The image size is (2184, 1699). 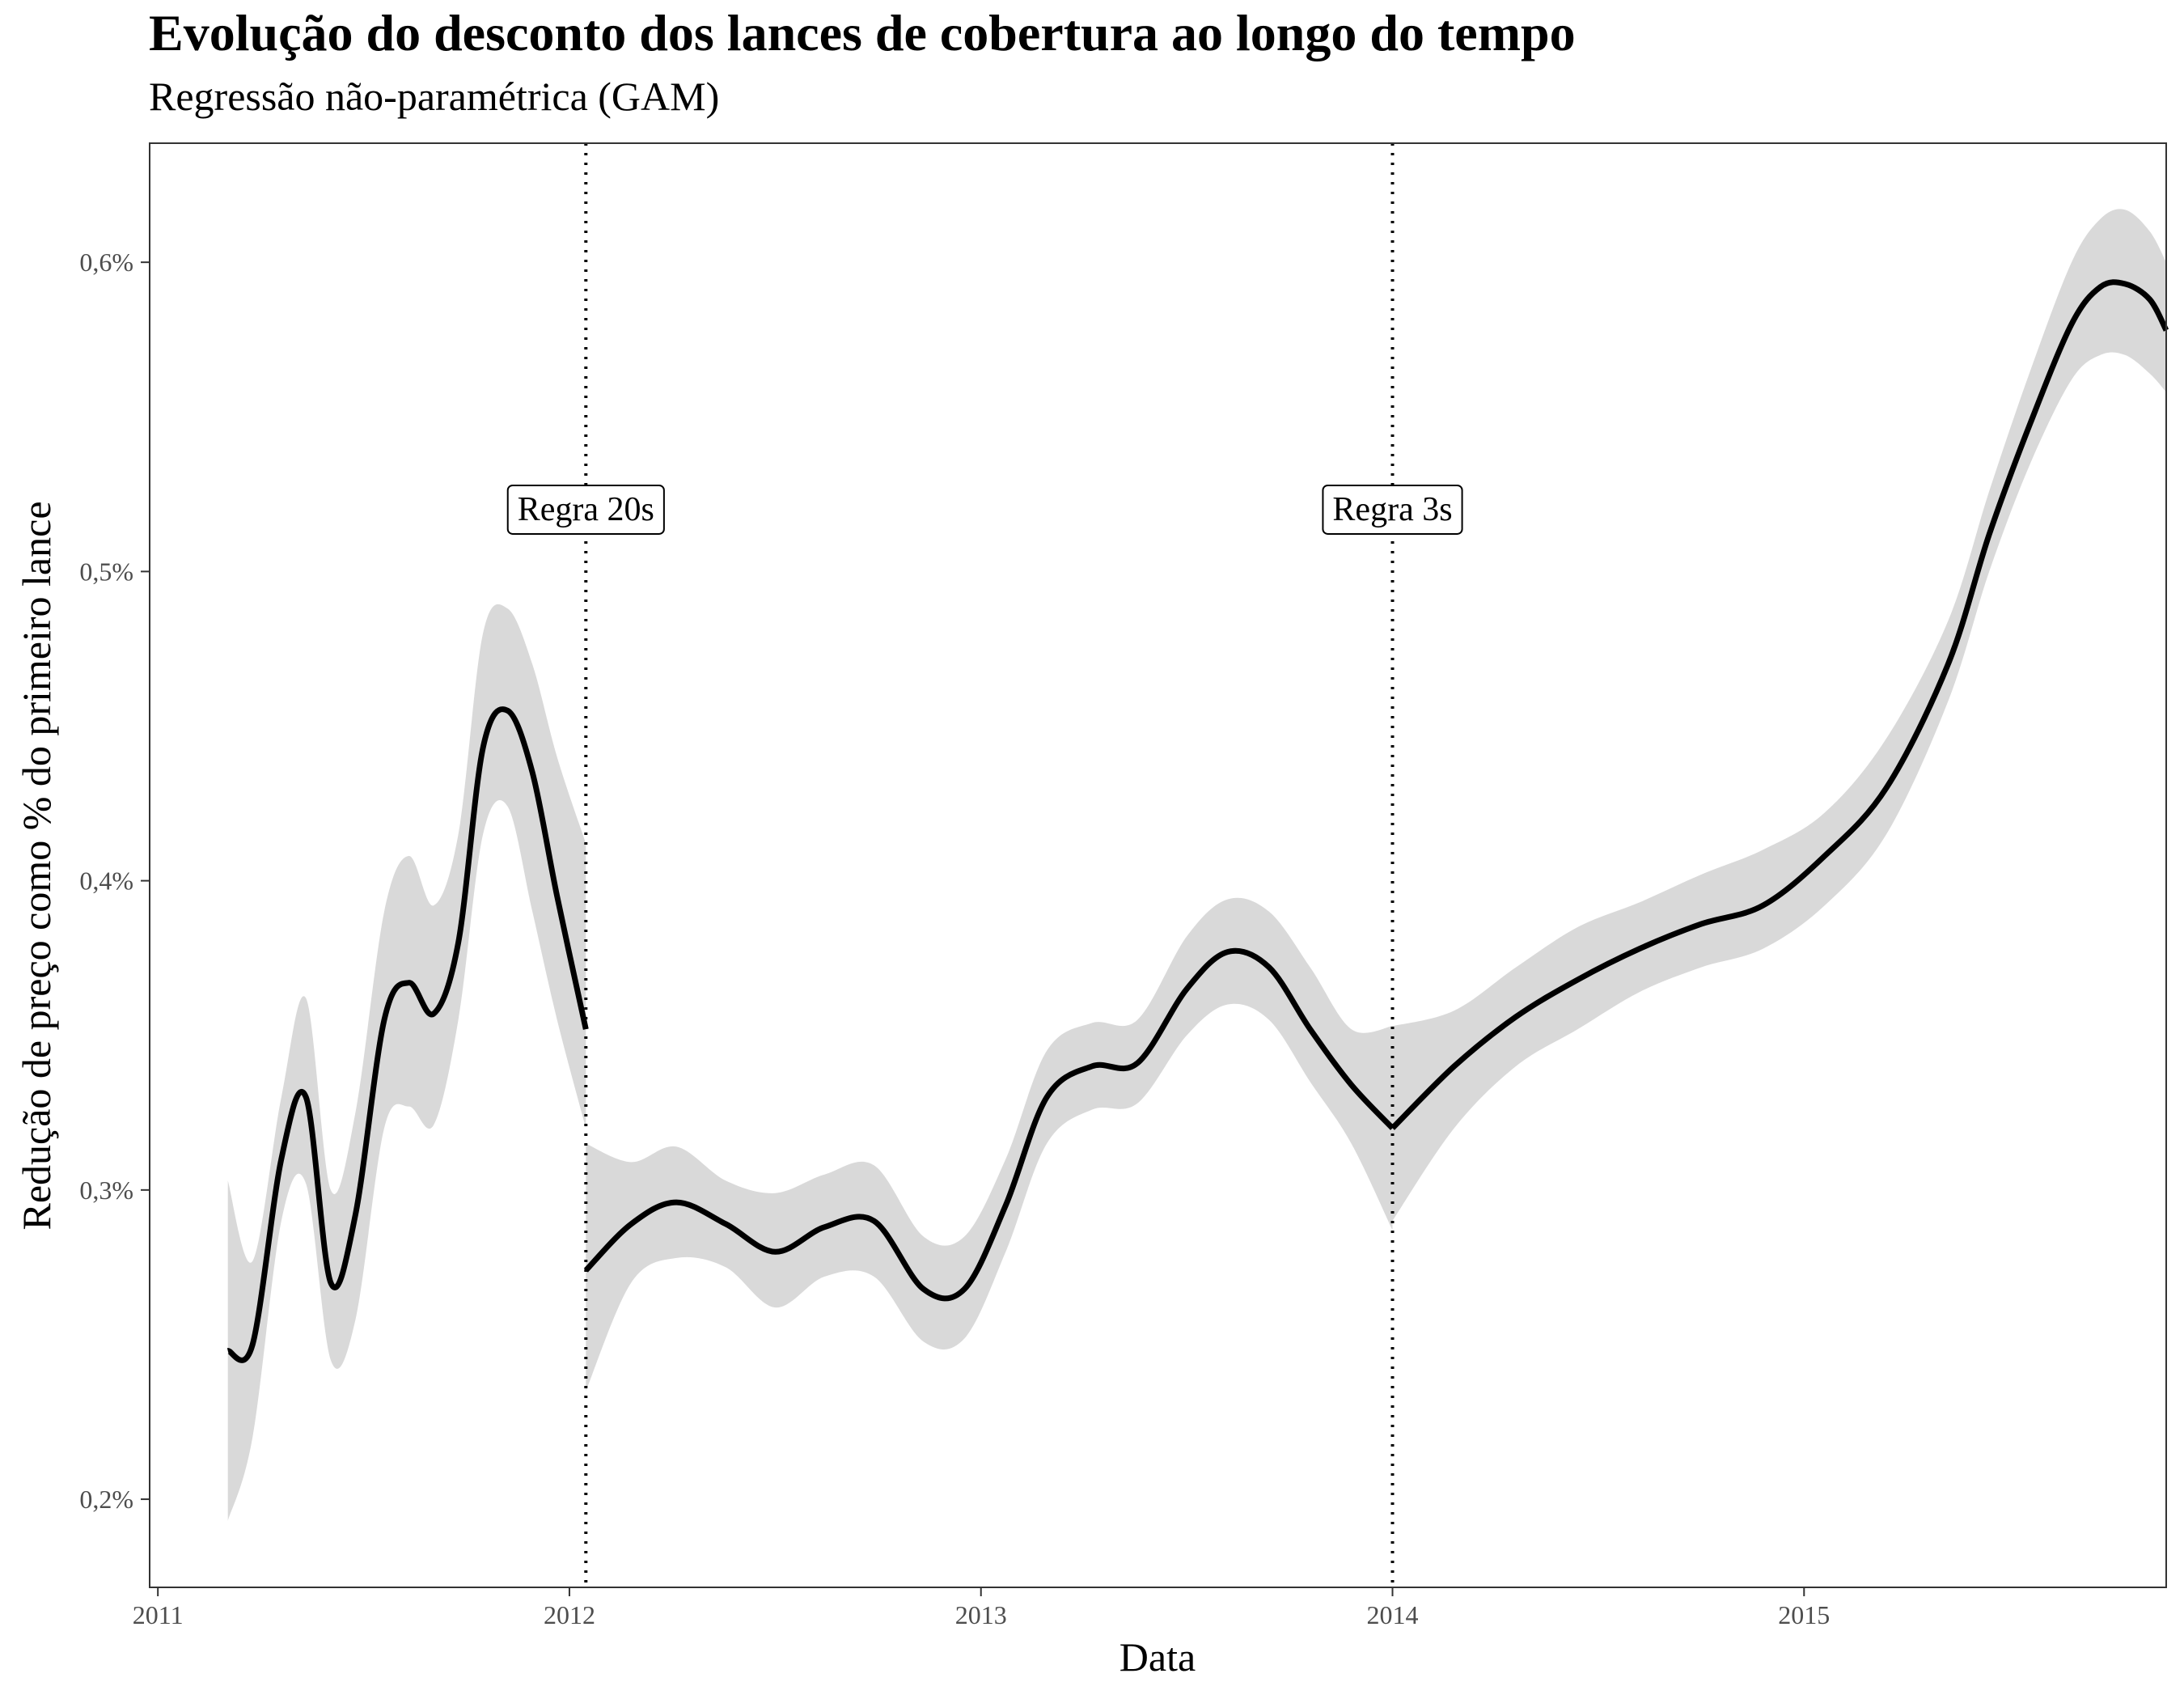 I want to click on y-tick-label: 0,5%, so click(x=106, y=571).